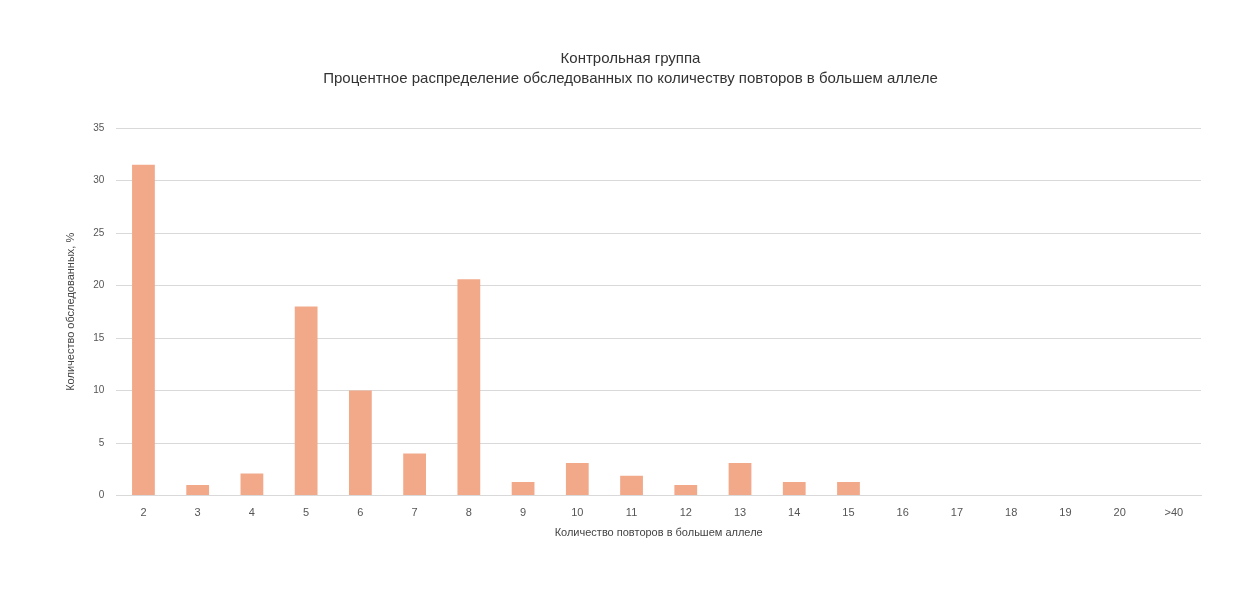 Image resolution: width=1246 pixels, height=614 pixels. Describe the element at coordinates (101, 442) in the screenshot. I see `y-tick-label: 5` at that location.